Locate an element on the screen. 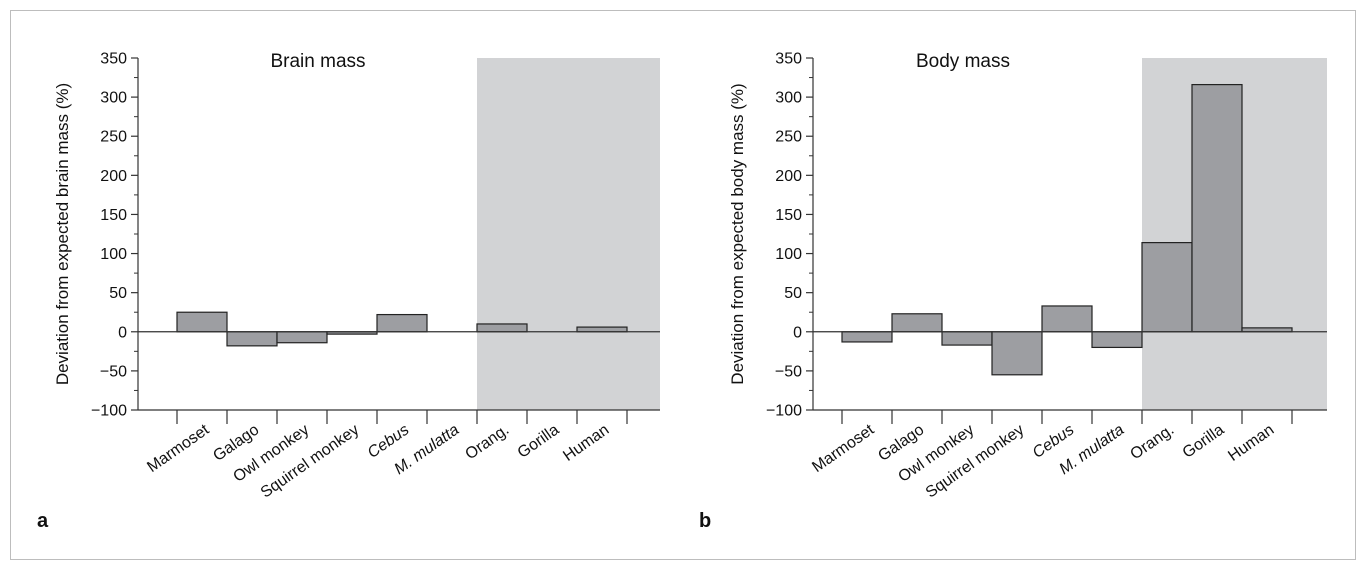 The image size is (1370, 572). brain-bar-marmoset is located at coordinates (202, 322).